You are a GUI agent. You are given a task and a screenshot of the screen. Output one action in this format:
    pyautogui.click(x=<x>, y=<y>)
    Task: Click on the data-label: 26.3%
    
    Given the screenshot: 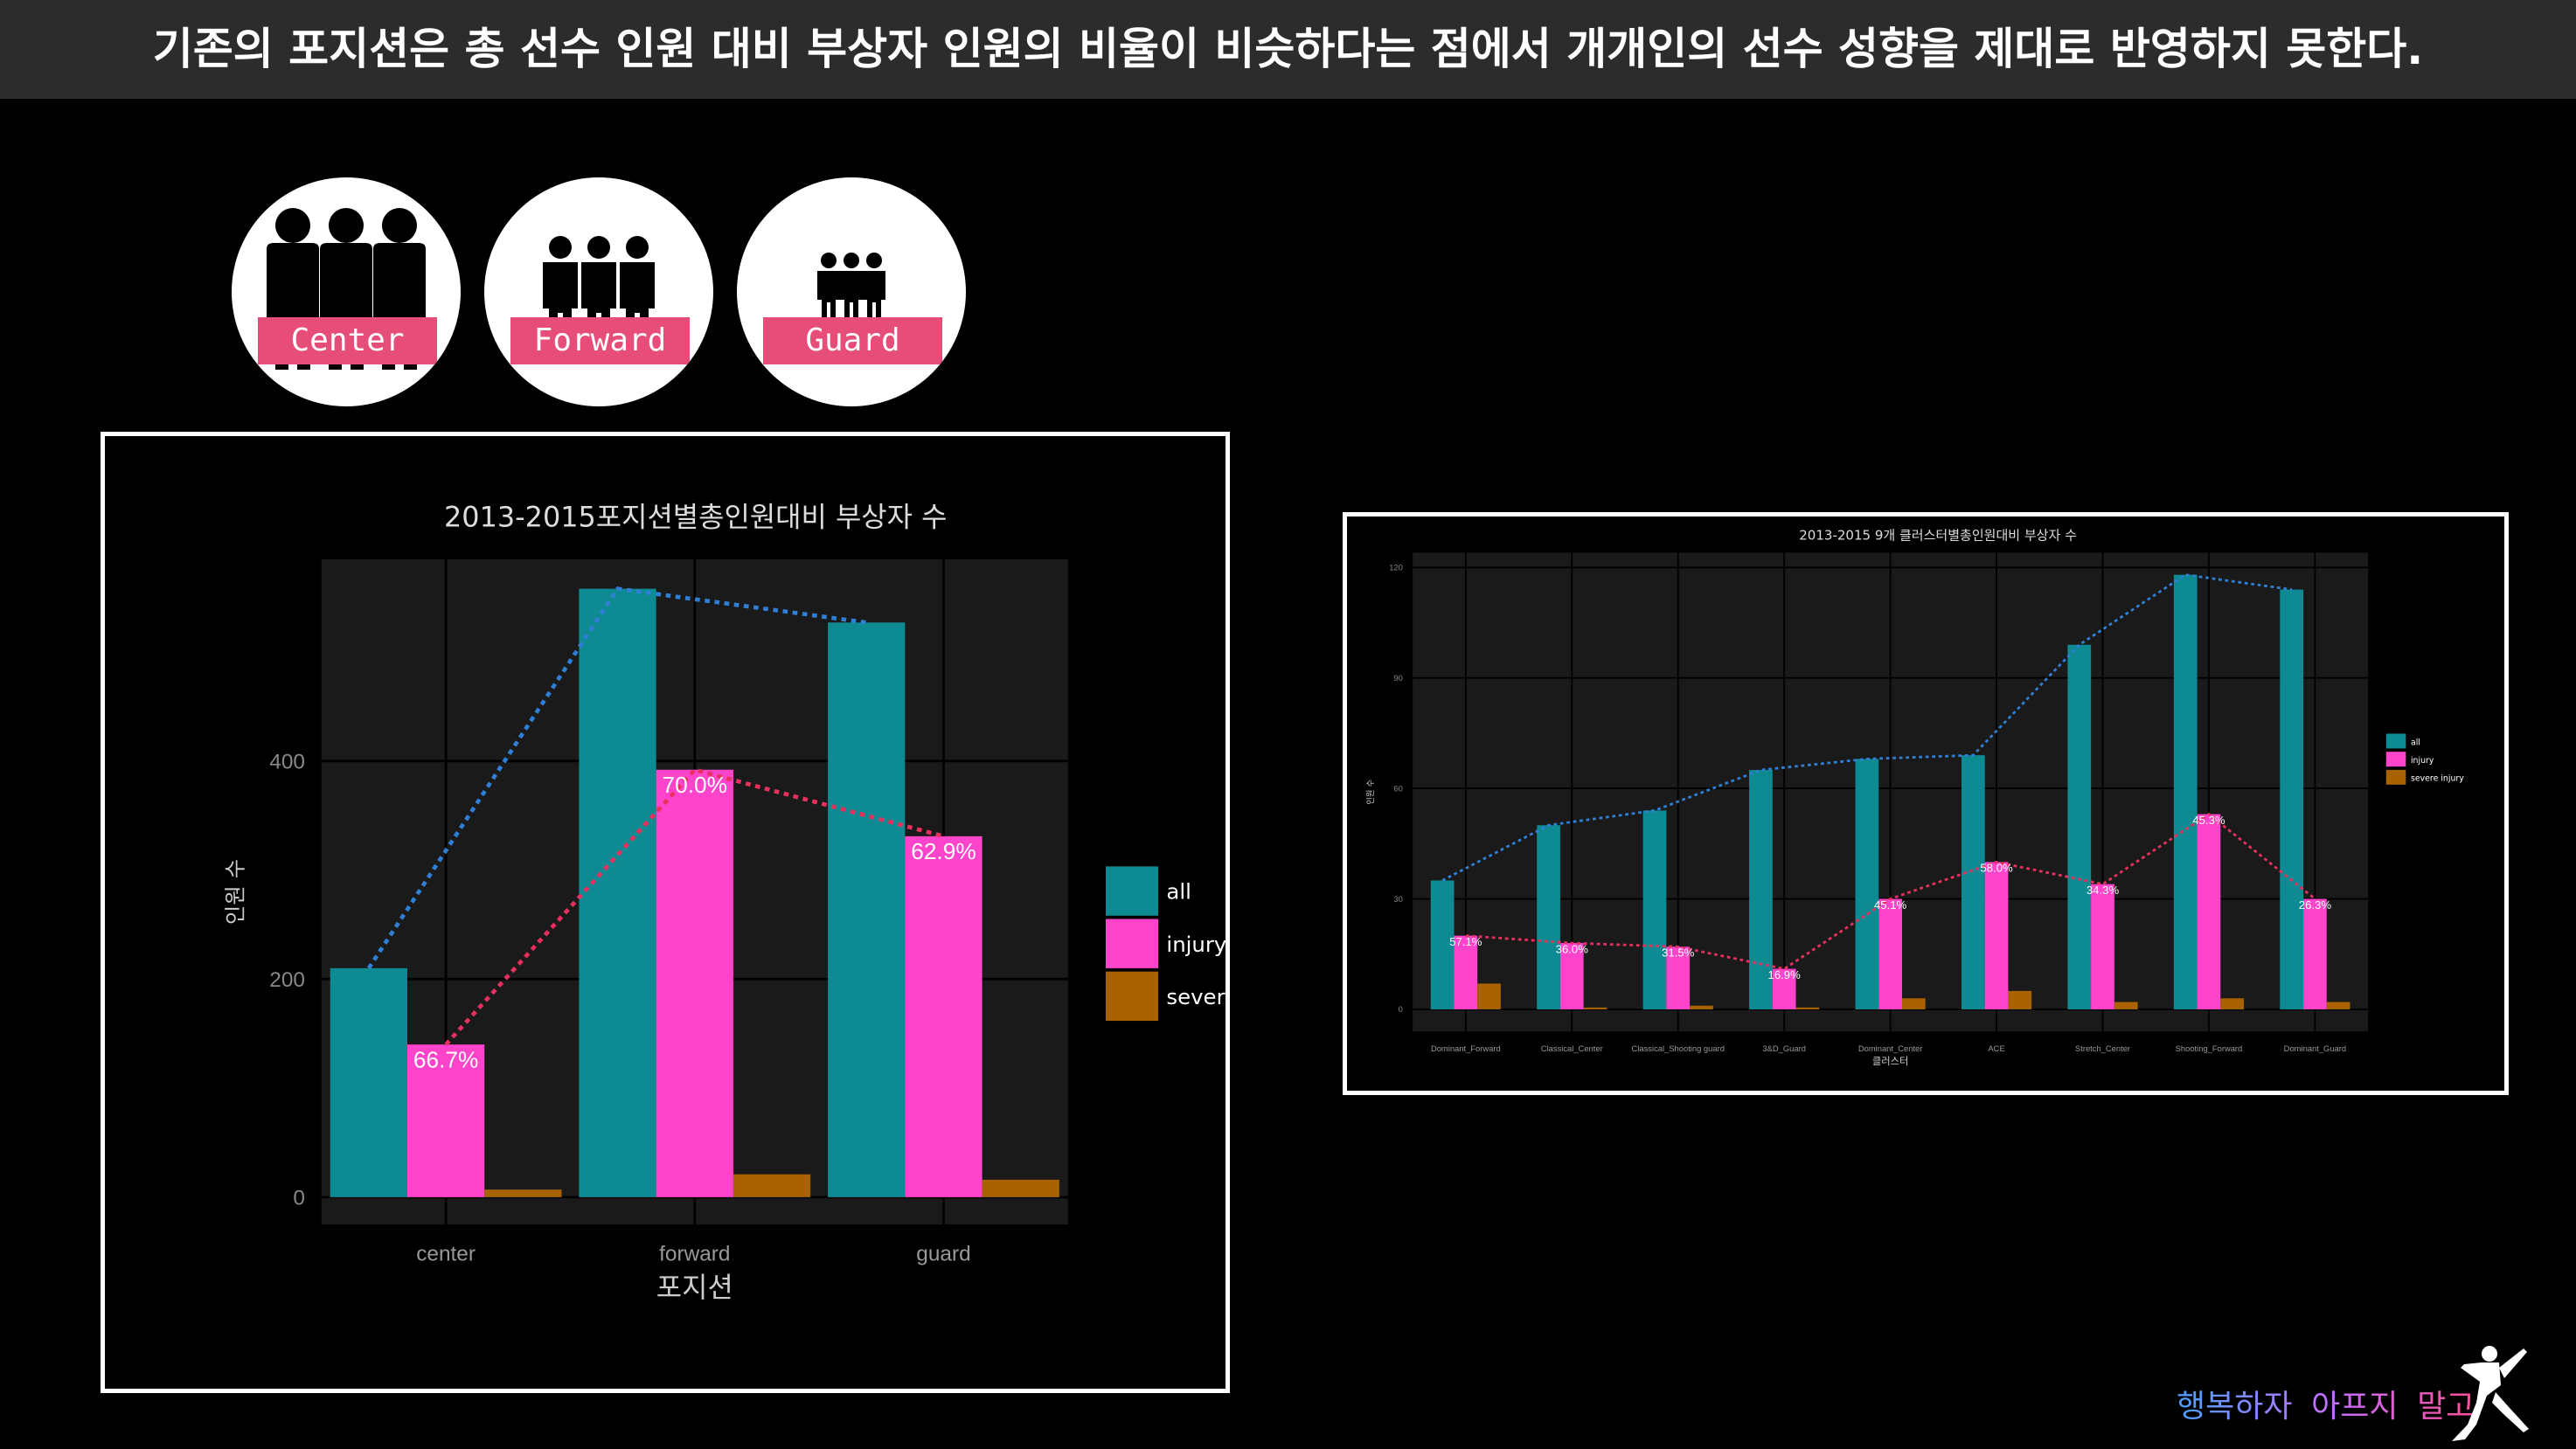 What is the action you would take?
    pyautogui.click(x=2316, y=905)
    